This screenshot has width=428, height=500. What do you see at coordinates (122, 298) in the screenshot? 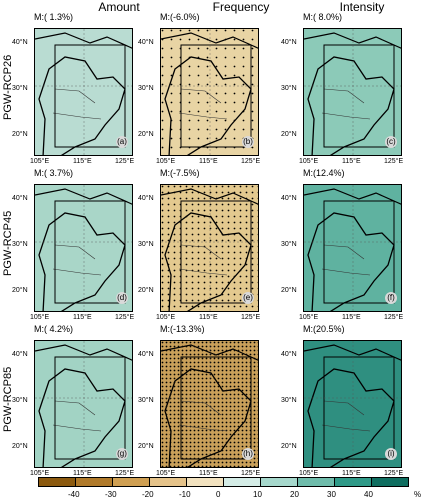
I see `panel-letter: (d)` at bounding box center [122, 298].